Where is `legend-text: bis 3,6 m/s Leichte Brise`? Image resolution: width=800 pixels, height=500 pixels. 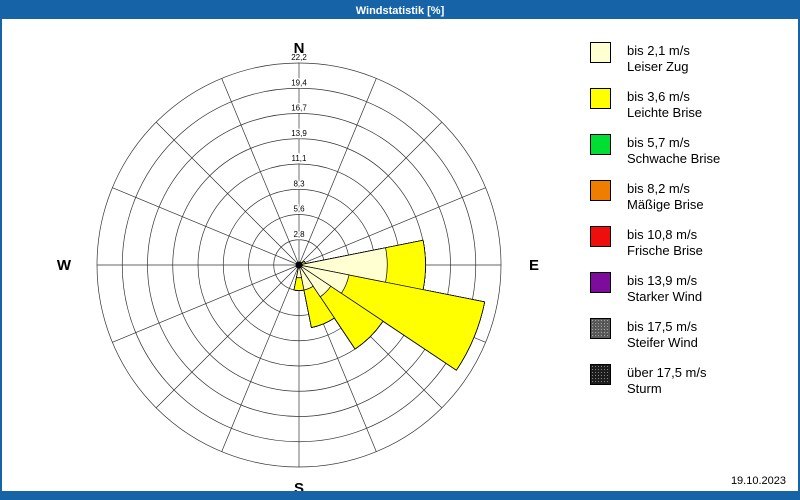 legend-text: bis 3,6 m/s Leichte Brise is located at coordinates (664, 104).